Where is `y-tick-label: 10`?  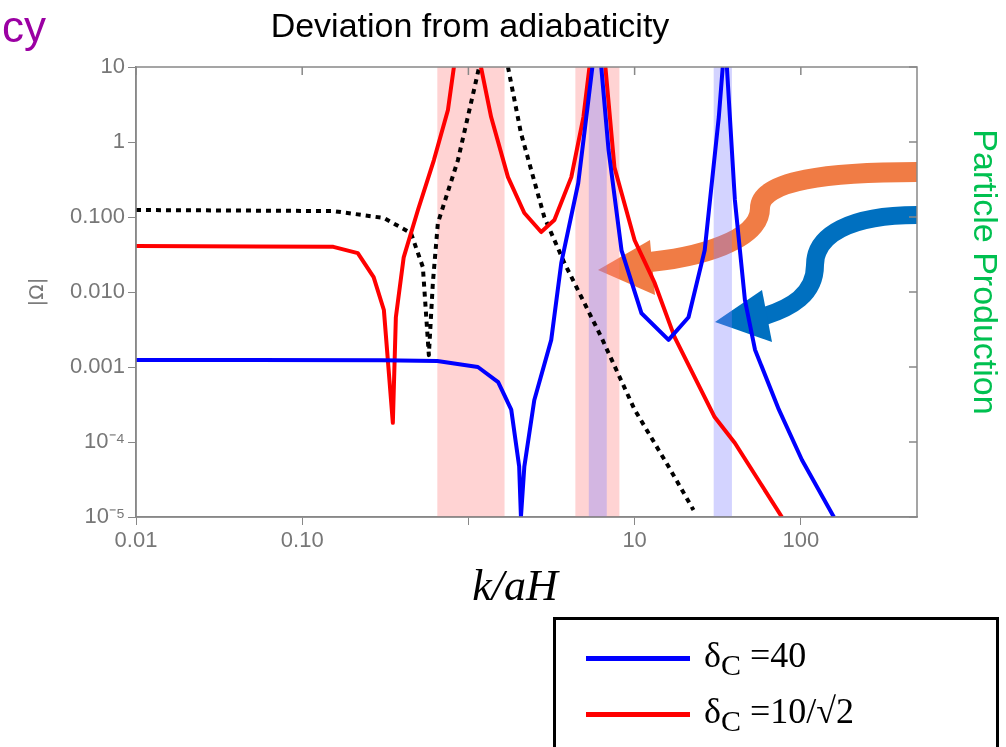 y-tick-label: 10 is located at coordinates (112, 66).